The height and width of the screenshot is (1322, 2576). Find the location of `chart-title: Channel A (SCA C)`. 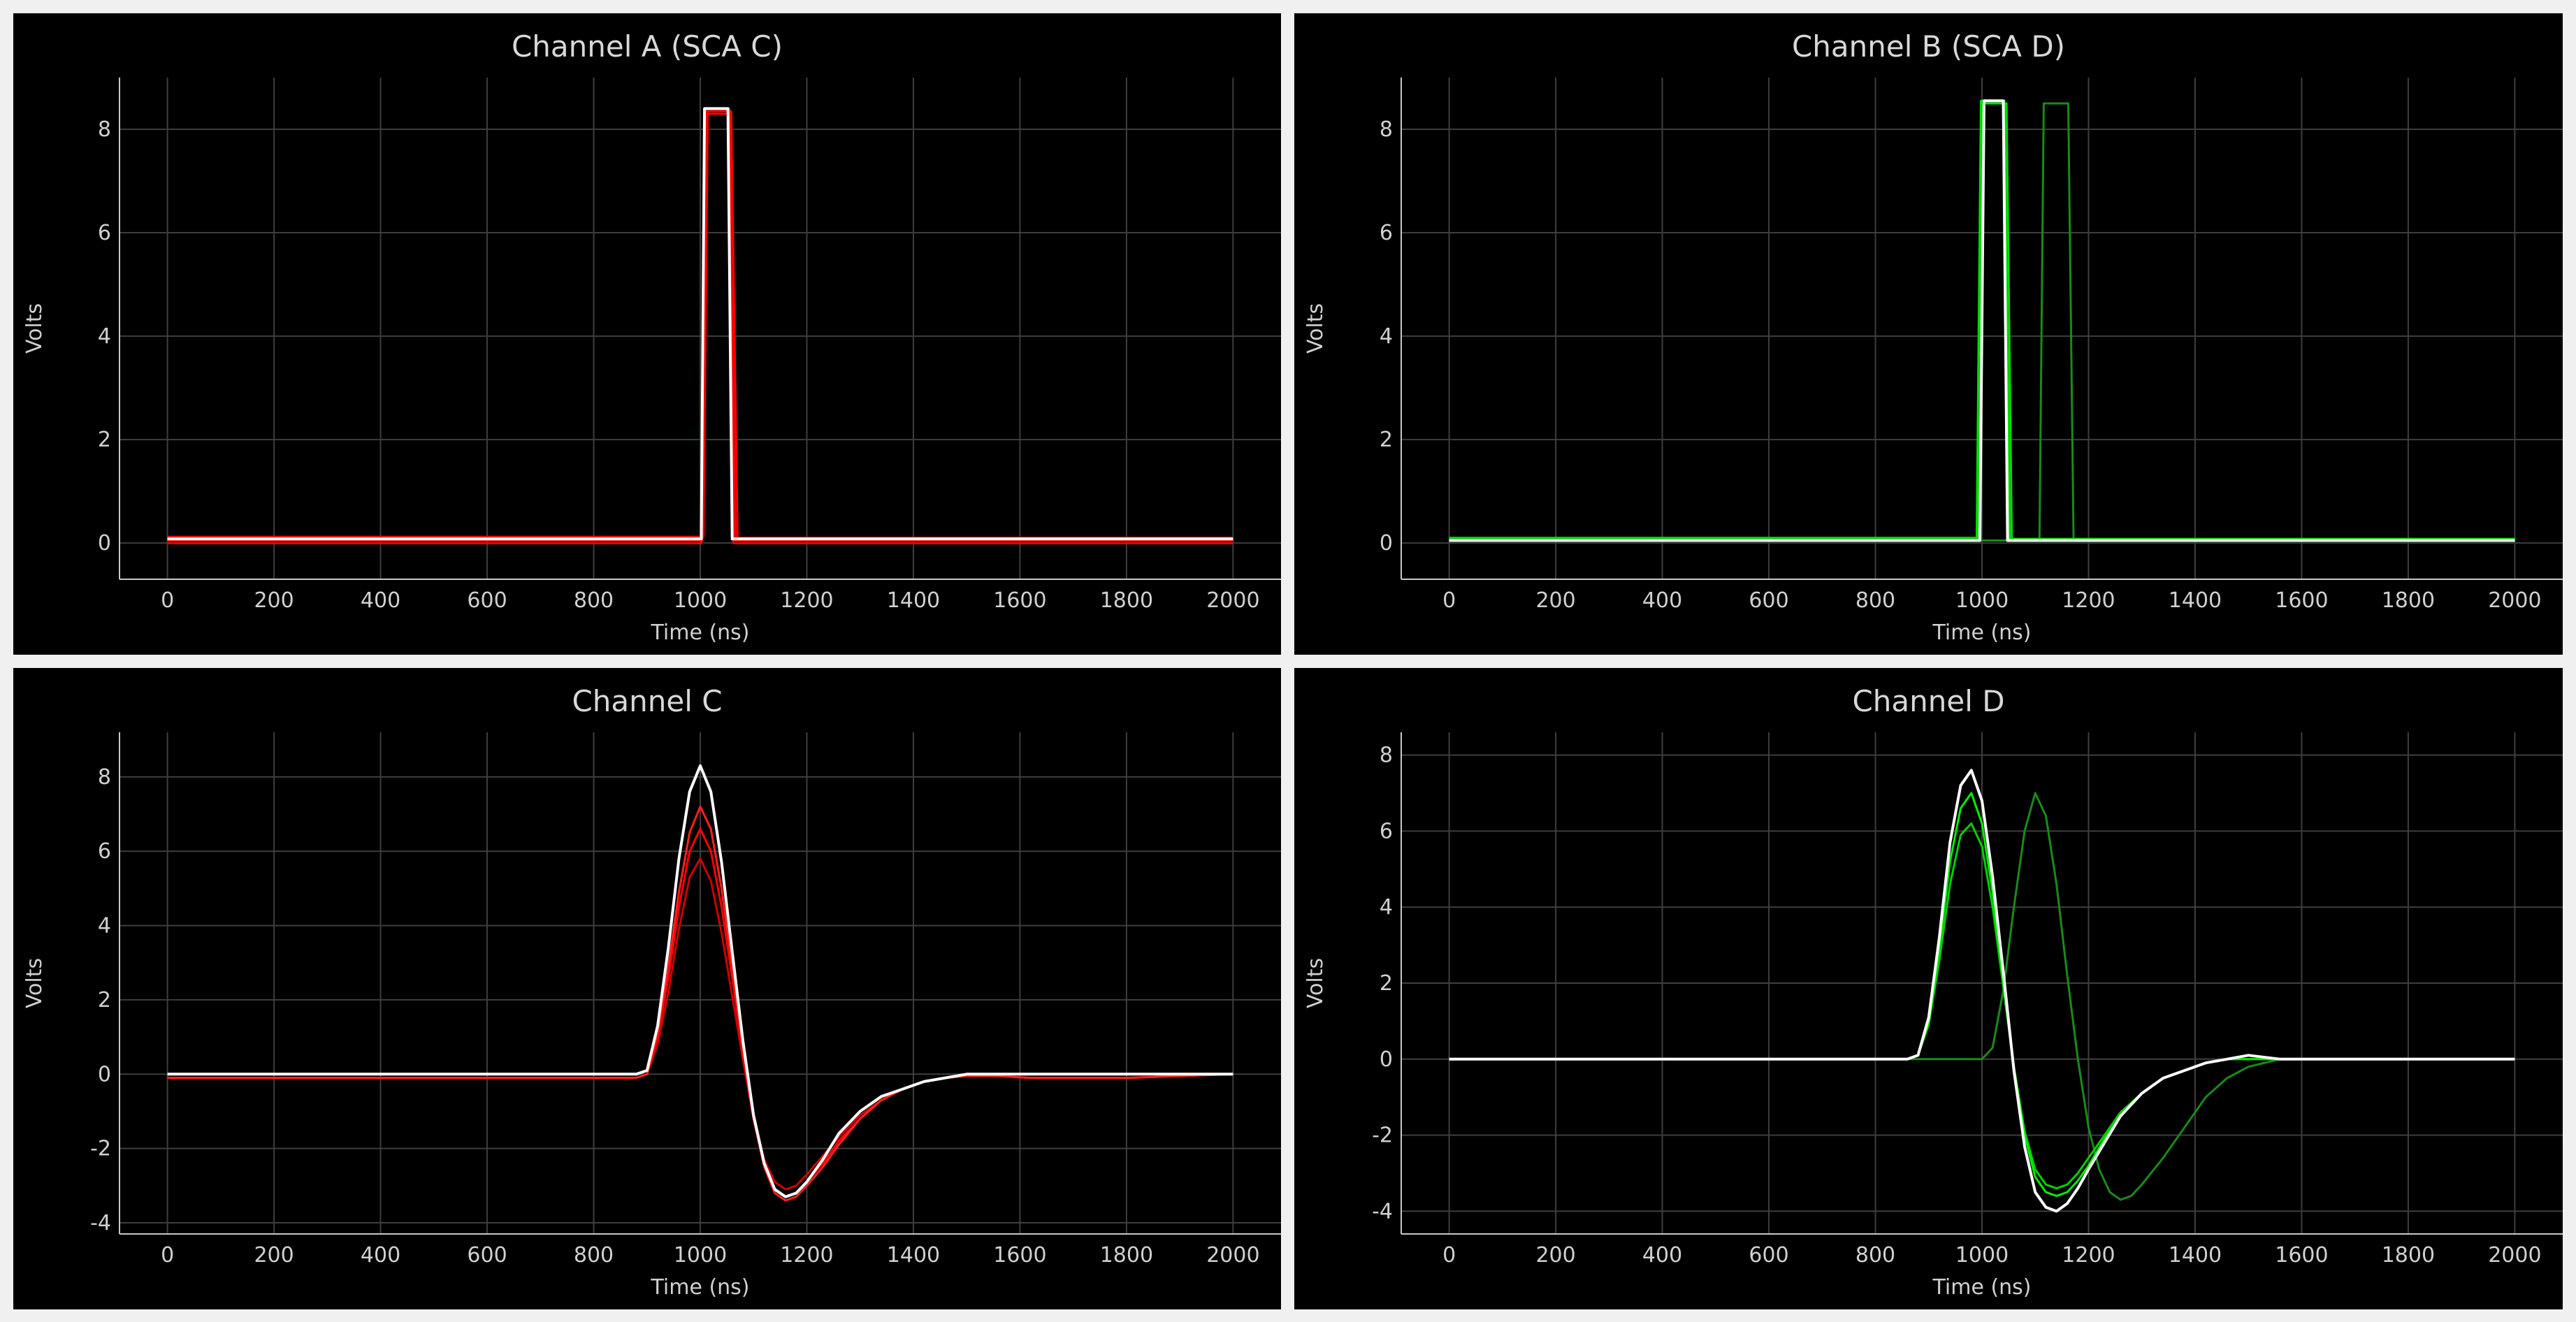

chart-title: Channel A (SCA C) is located at coordinates (647, 46).